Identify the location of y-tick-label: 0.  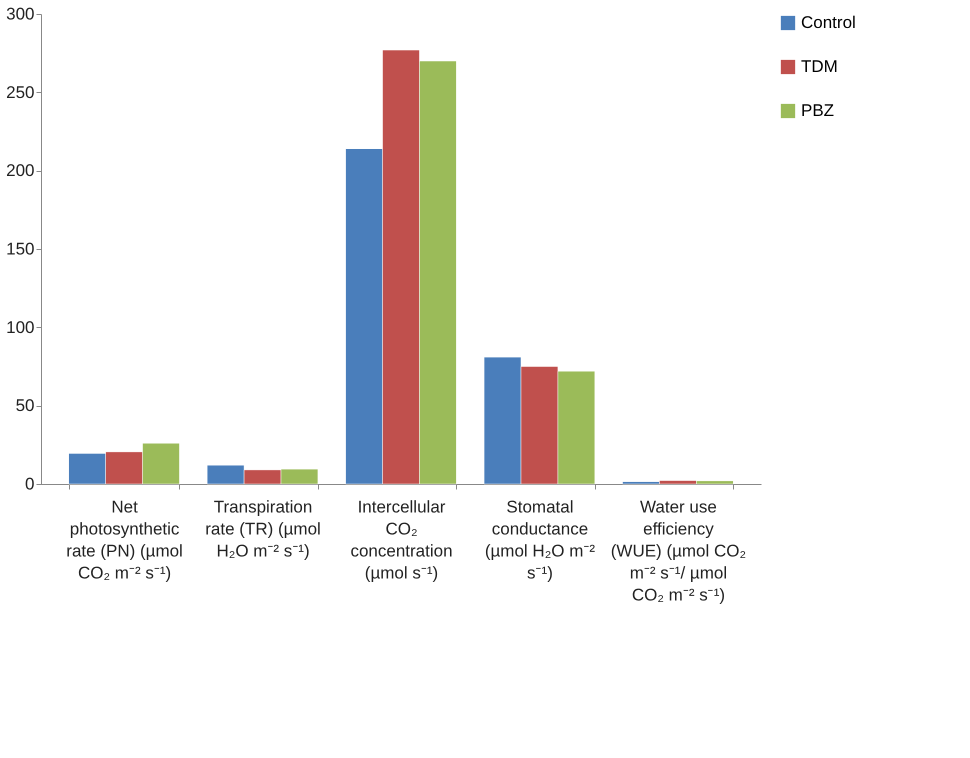
(29, 484).